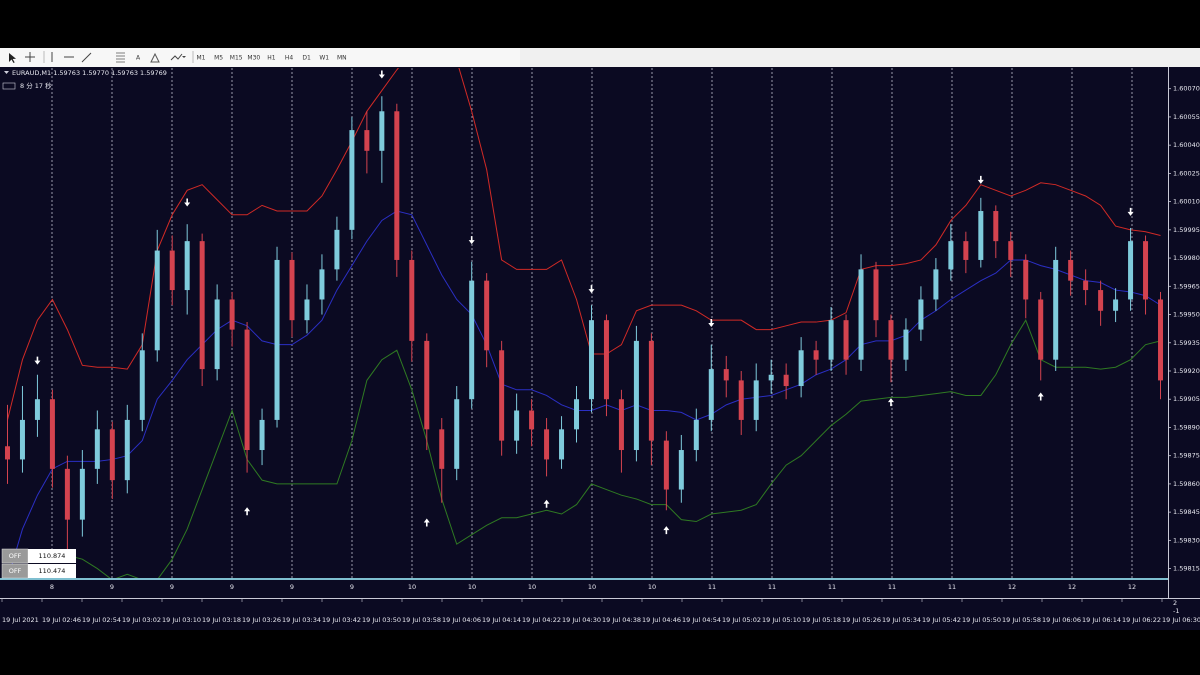 The image size is (1200, 675). I want to click on timeframe-button: M5, so click(218, 58).